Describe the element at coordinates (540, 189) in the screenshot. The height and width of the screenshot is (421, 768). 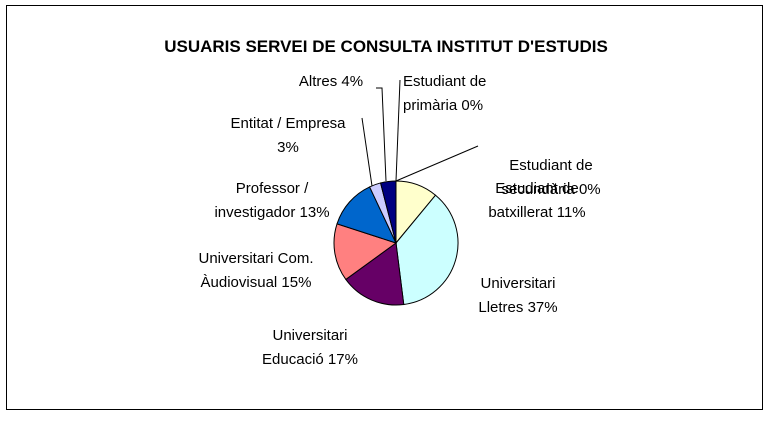
I see `category-name: secundària` at that location.